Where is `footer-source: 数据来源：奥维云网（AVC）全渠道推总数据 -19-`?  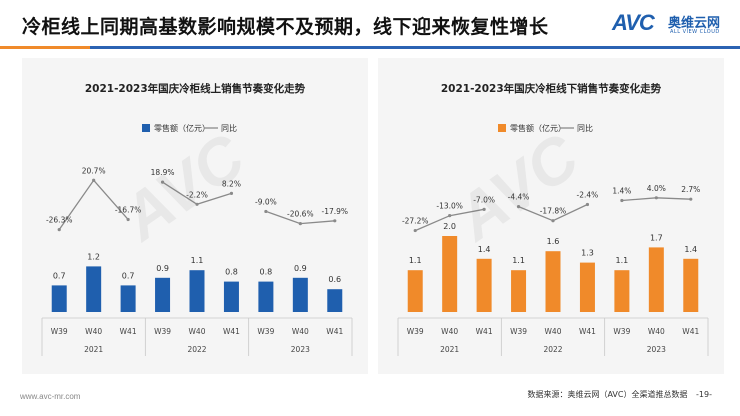
footer-source: 数据来源：奥维云网（AVC）全渠道推总数据 -19- is located at coordinates (619, 394).